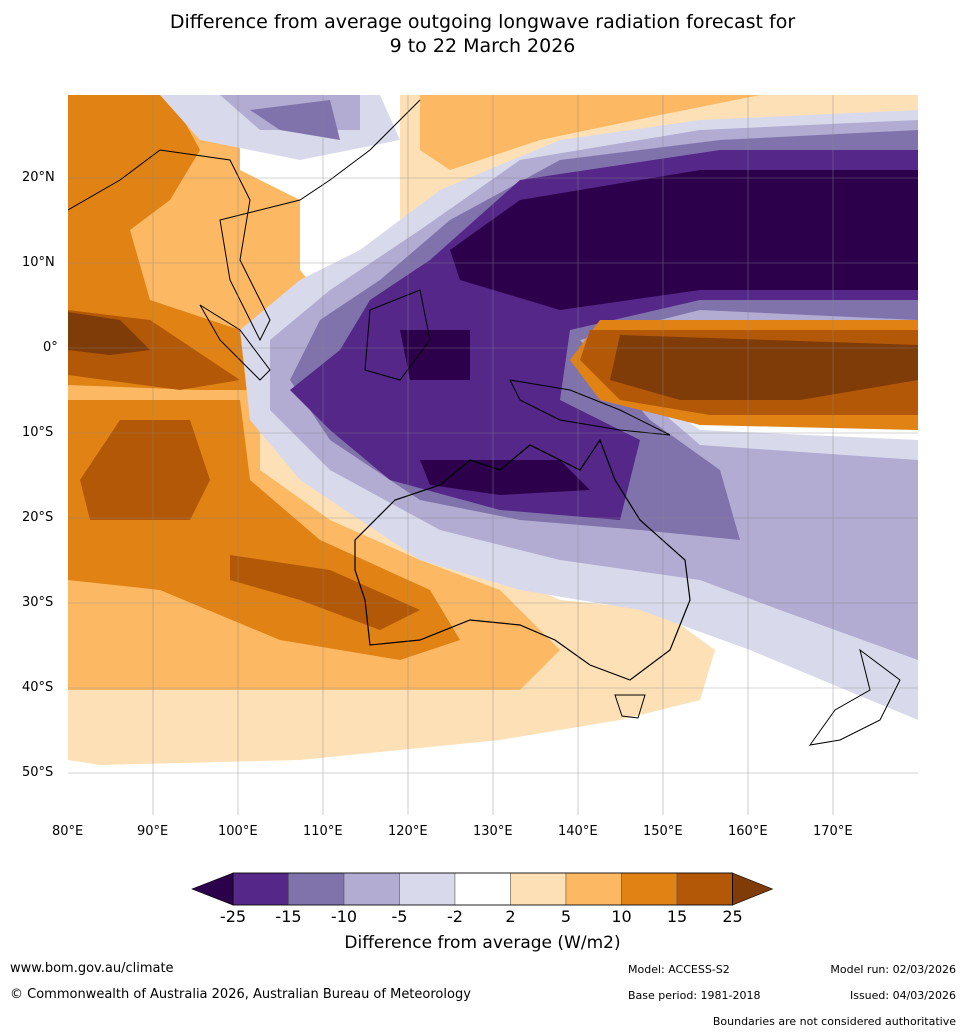  I want to click on lon-tick: 170°E, so click(833, 831).